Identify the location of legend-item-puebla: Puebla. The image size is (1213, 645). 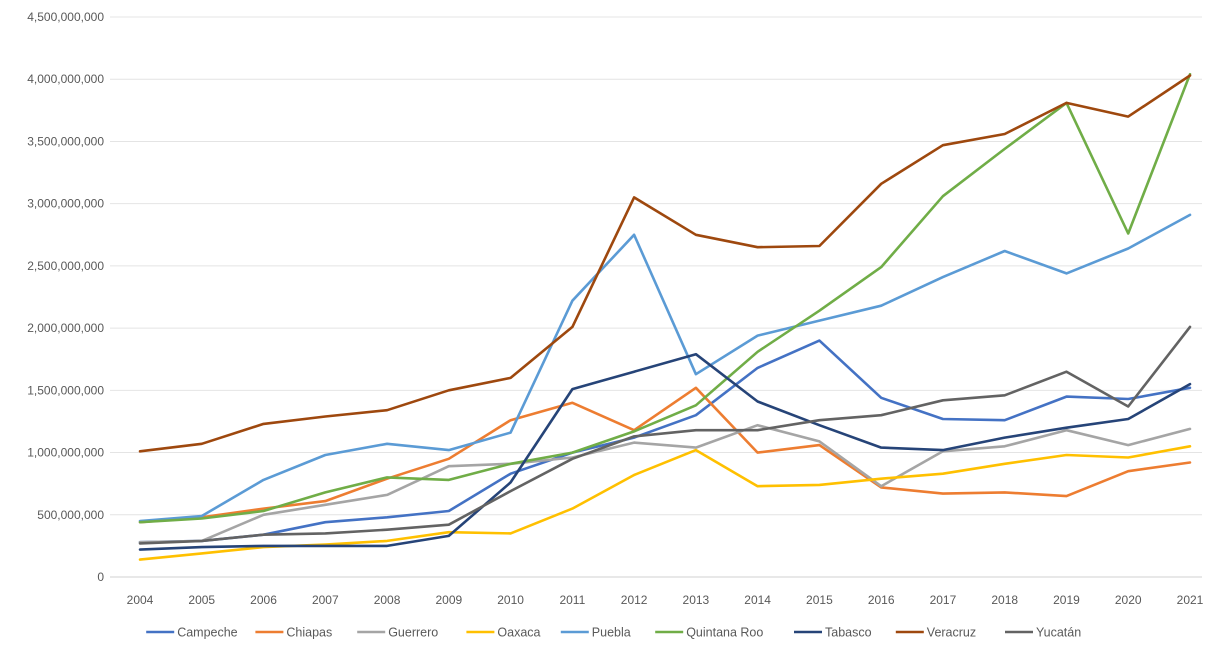
(595, 633).